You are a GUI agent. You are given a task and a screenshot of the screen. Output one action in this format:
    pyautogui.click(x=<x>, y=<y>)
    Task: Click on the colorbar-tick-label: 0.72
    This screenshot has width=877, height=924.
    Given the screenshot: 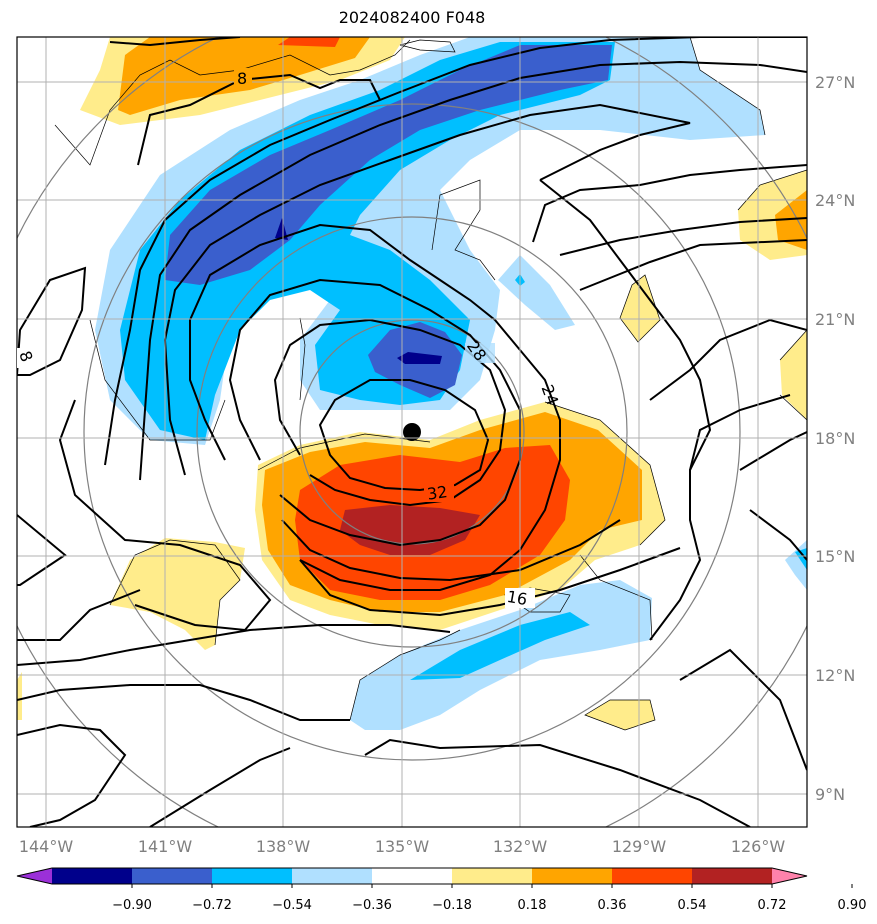 What is the action you would take?
    pyautogui.click(x=772, y=905)
    